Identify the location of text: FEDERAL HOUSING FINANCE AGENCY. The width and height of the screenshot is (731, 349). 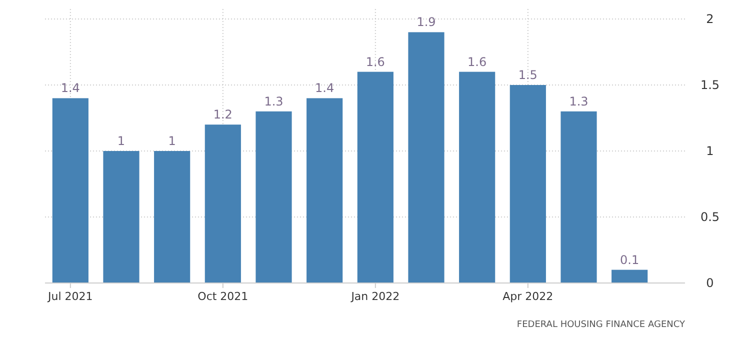
(601, 325).